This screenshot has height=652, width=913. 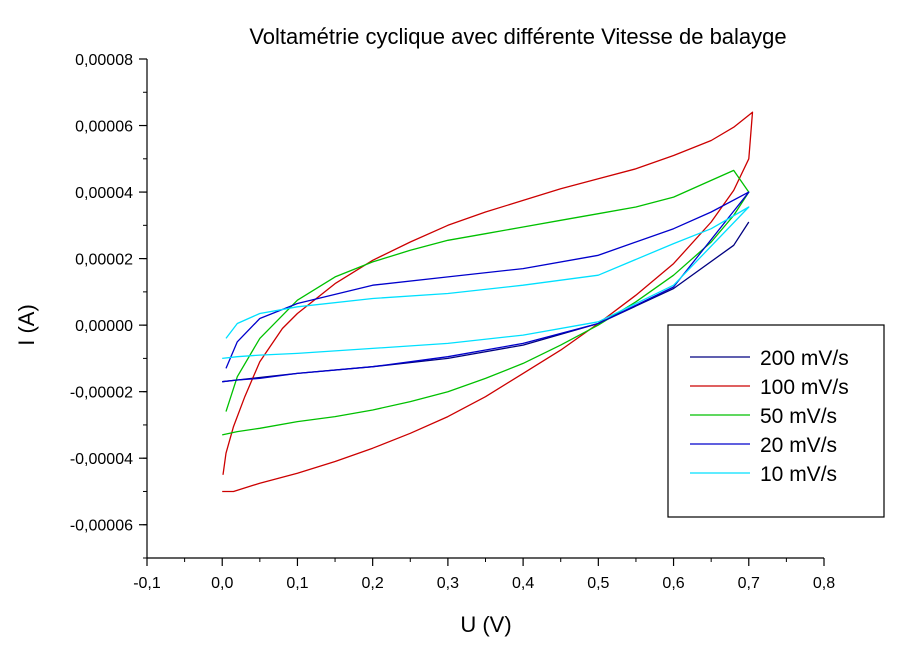 I want to click on series-line-10-mv-s, so click(x=486, y=283).